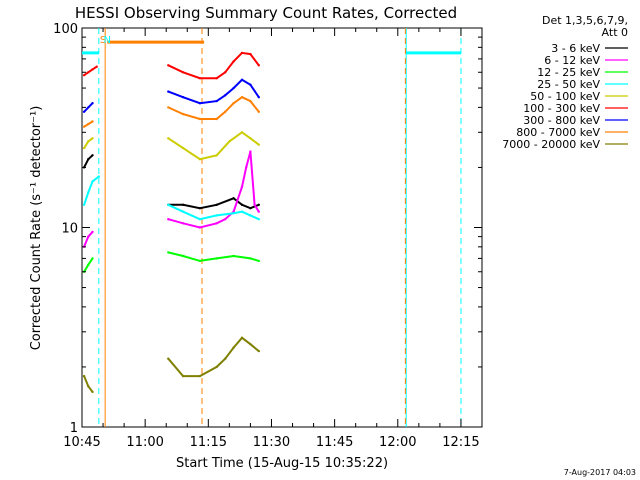  Describe the element at coordinates (568, 84) in the screenshot. I see `legend-item-label: 25 - 50 keV` at that location.